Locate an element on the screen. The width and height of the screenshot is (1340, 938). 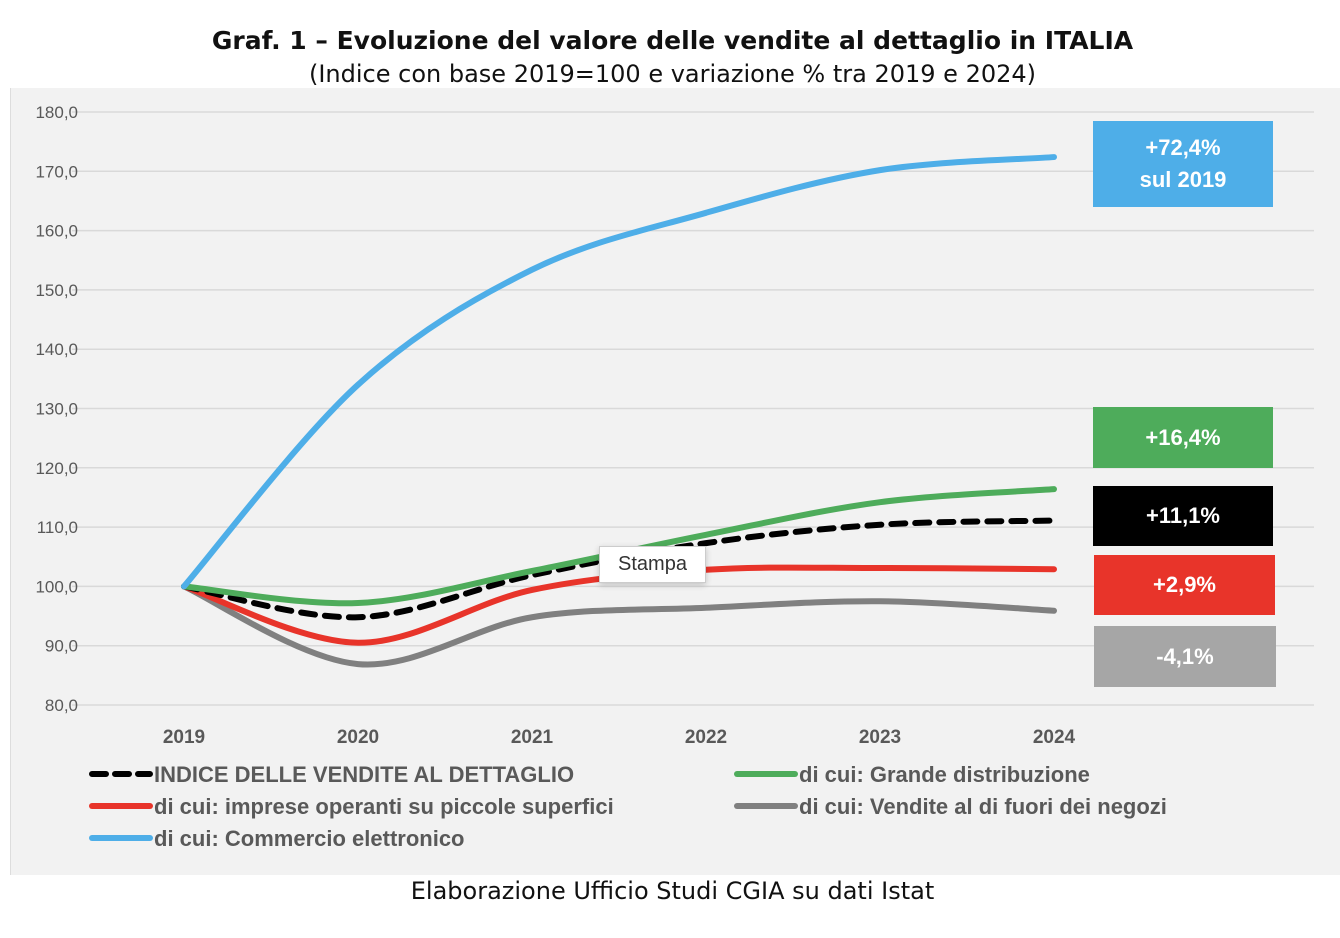
annotation-text: +2,9% is located at coordinates (1184, 584).